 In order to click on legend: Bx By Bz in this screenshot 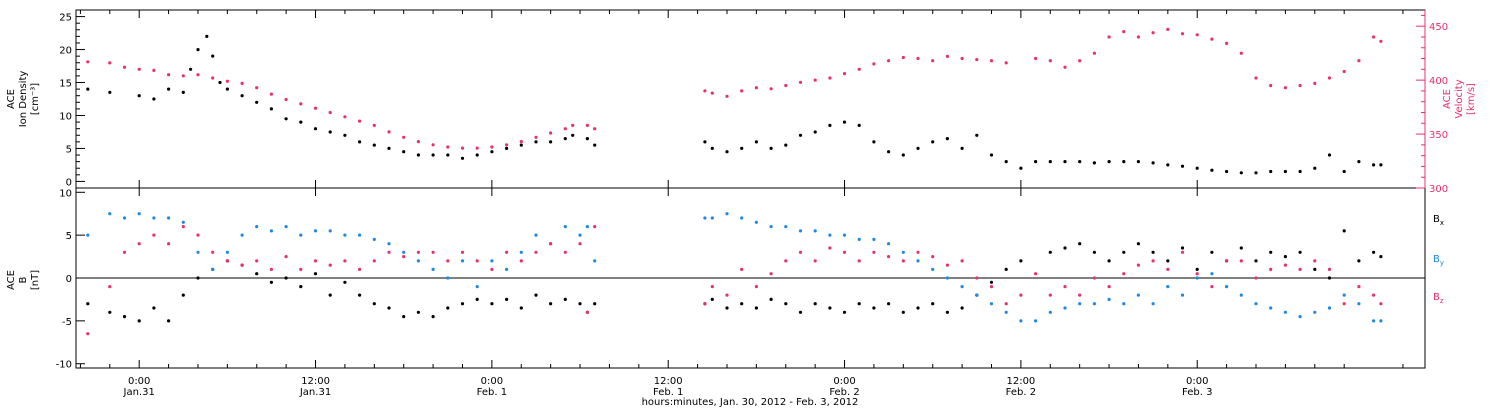, I will do `click(1438, 259)`.